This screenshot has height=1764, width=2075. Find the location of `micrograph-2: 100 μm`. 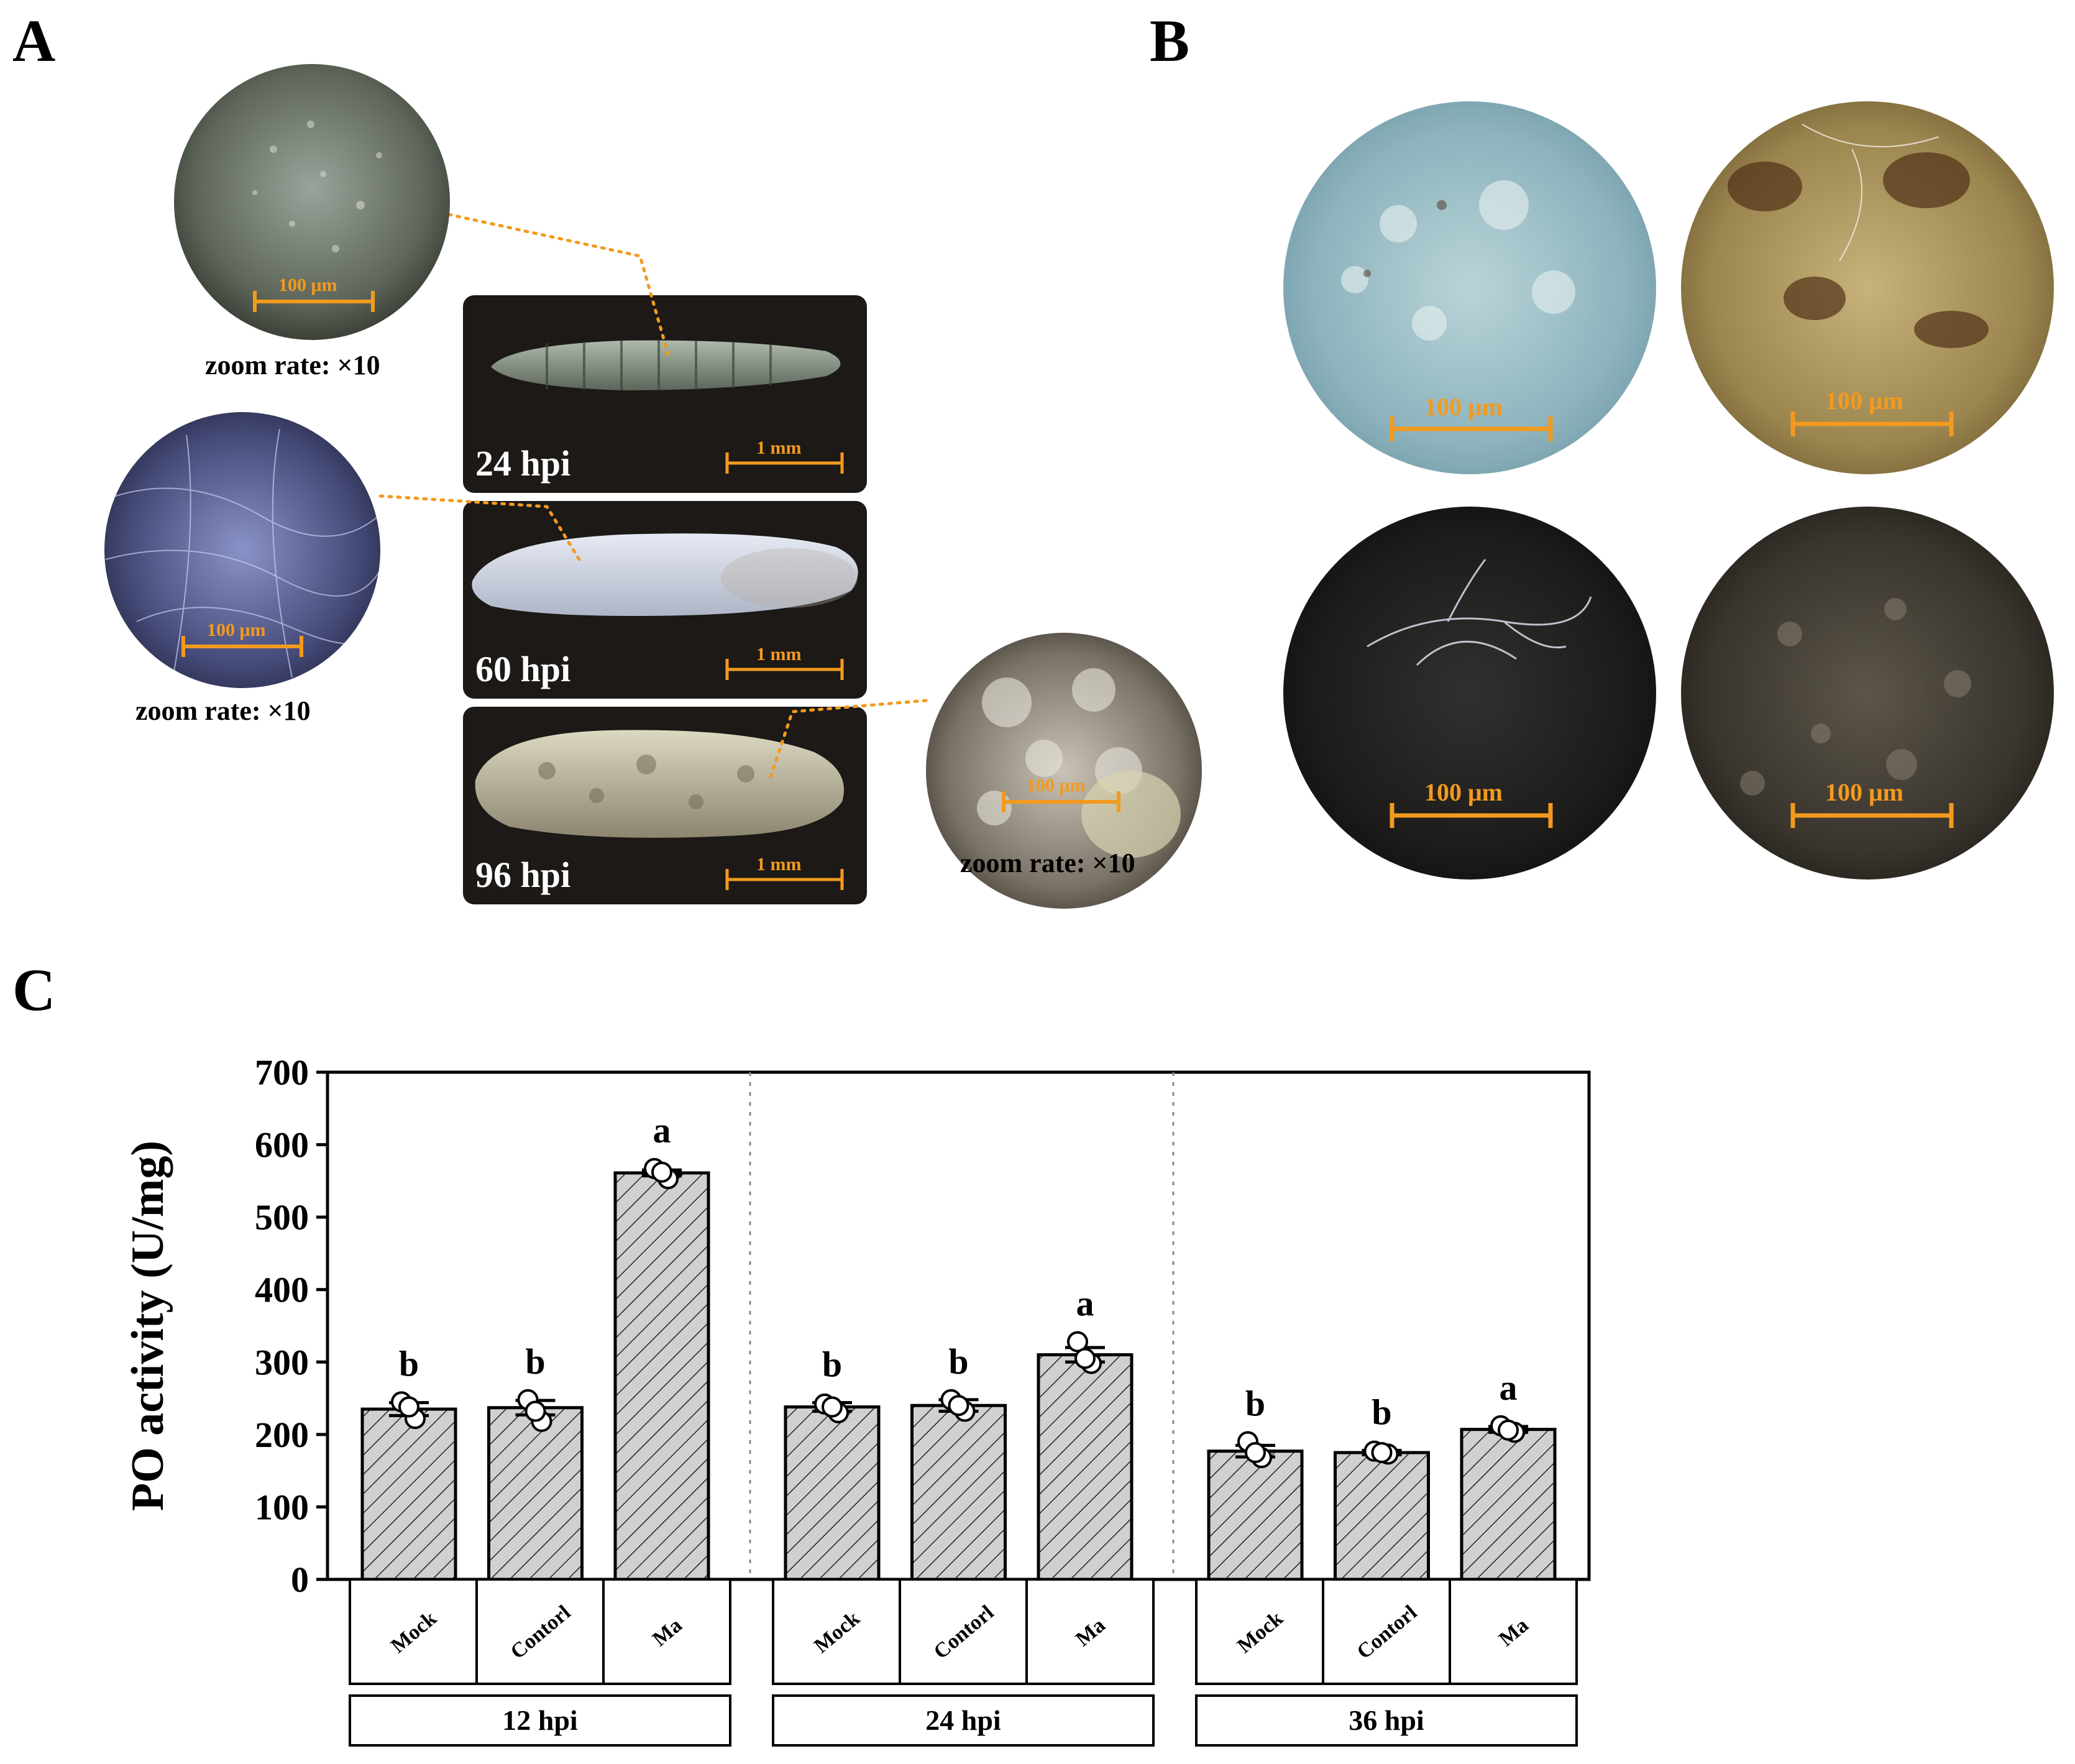

micrograph-2: 100 μm is located at coordinates (1867, 287).